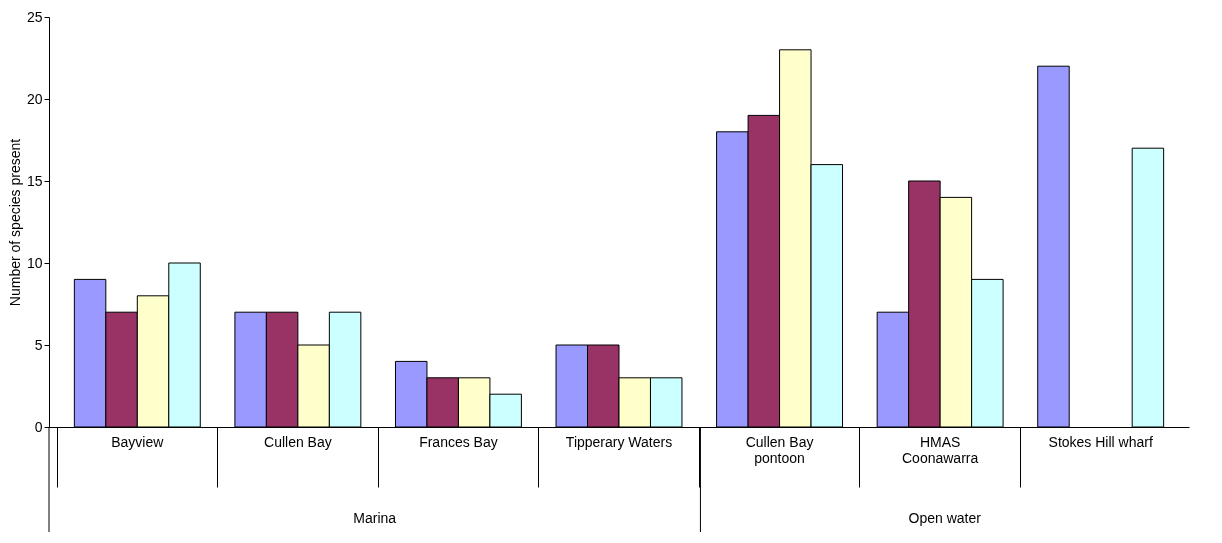 The height and width of the screenshot is (543, 1222). I want to click on x-tick-label: Bayview, so click(138, 441).